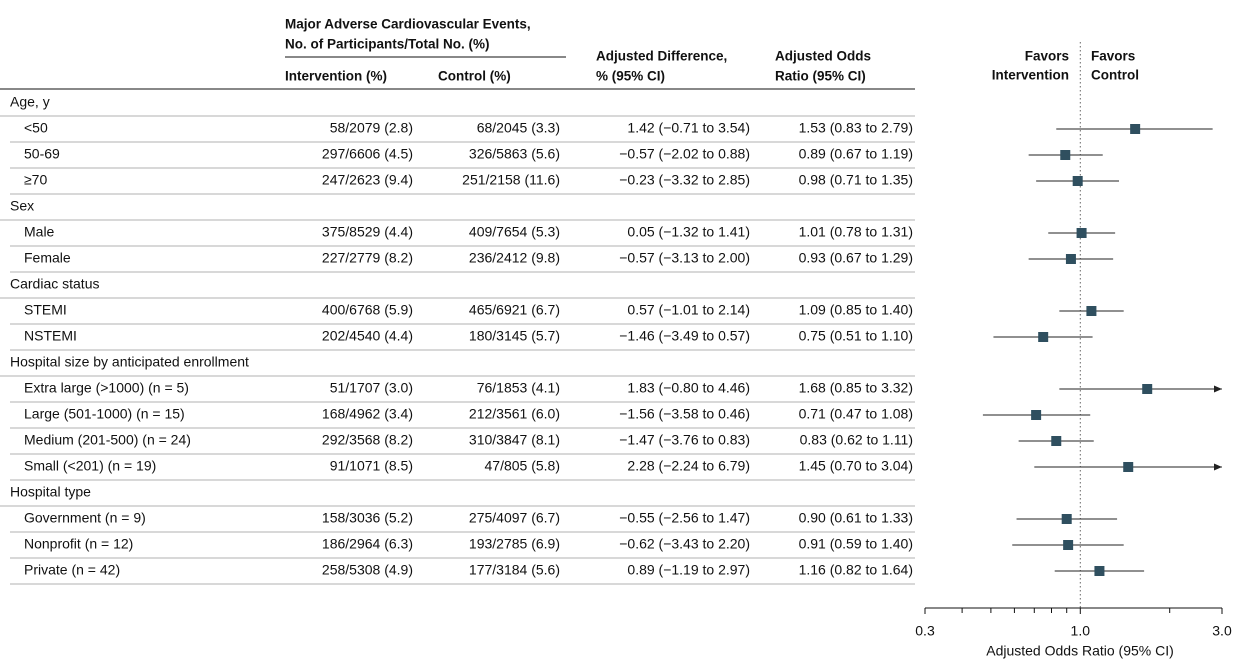  I want to click on cell: 310/3847 (8.1), so click(514, 440).